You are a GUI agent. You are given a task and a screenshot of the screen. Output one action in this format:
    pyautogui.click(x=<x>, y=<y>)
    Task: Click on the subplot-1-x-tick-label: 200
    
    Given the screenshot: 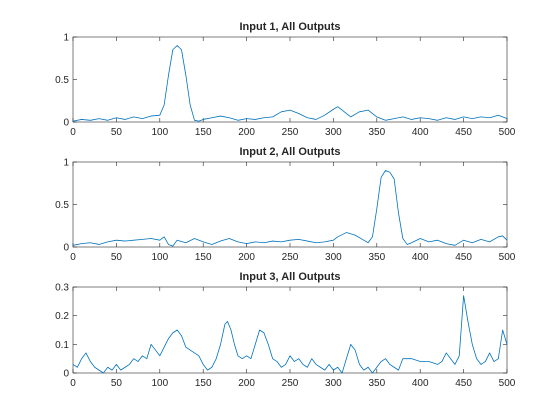 What is the action you would take?
    pyautogui.click(x=246, y=132)
    